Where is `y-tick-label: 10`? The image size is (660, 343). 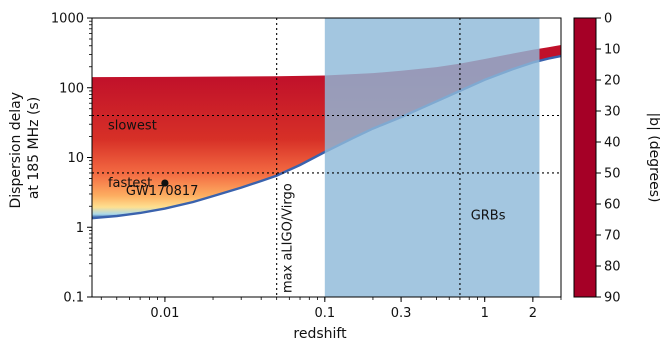
y-tick-label: 10 is located at coordinates (75, 158).